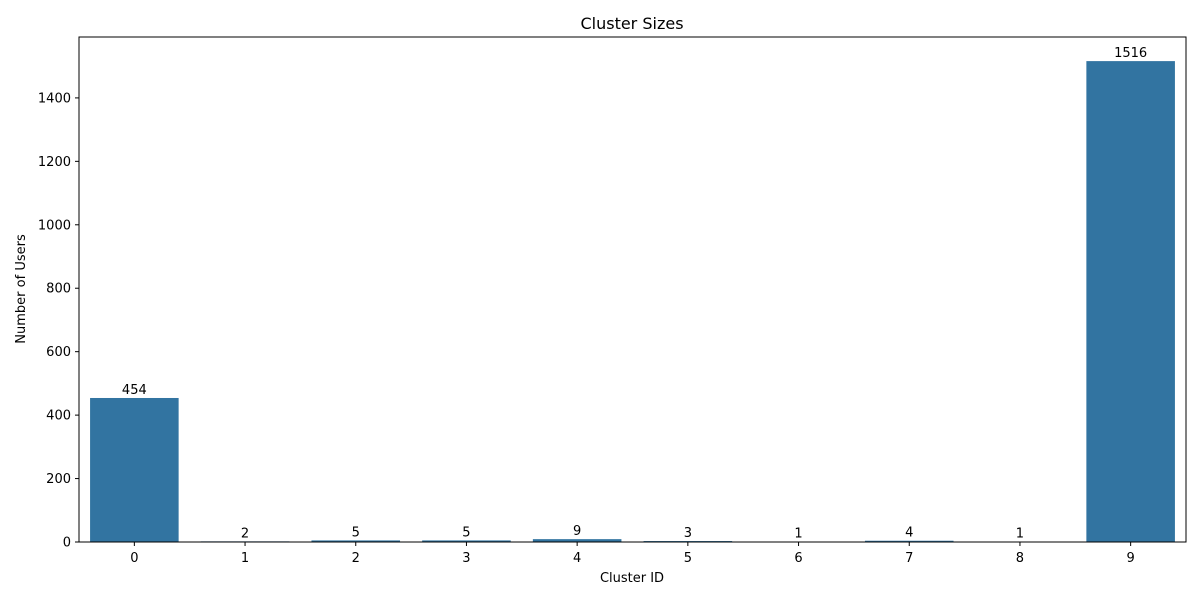 The width and height of the screenshot is (1200, 600). Describe the element at coordinates (688, 558) in the screenshot. I see `x-tick-label-5: 5` at that location.